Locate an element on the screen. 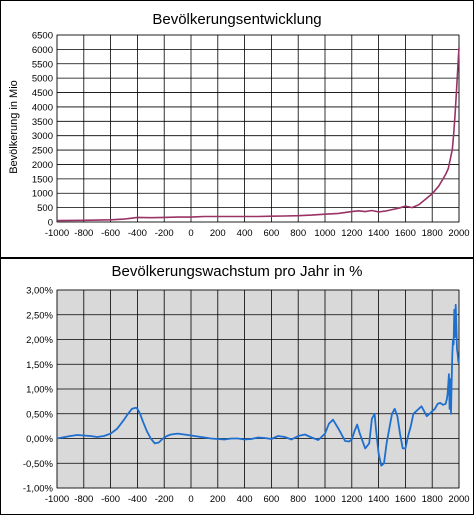 The height and width of the screenshot is (515, 474). y-tick-label: 2,50% is located at coordinates (39, 315).